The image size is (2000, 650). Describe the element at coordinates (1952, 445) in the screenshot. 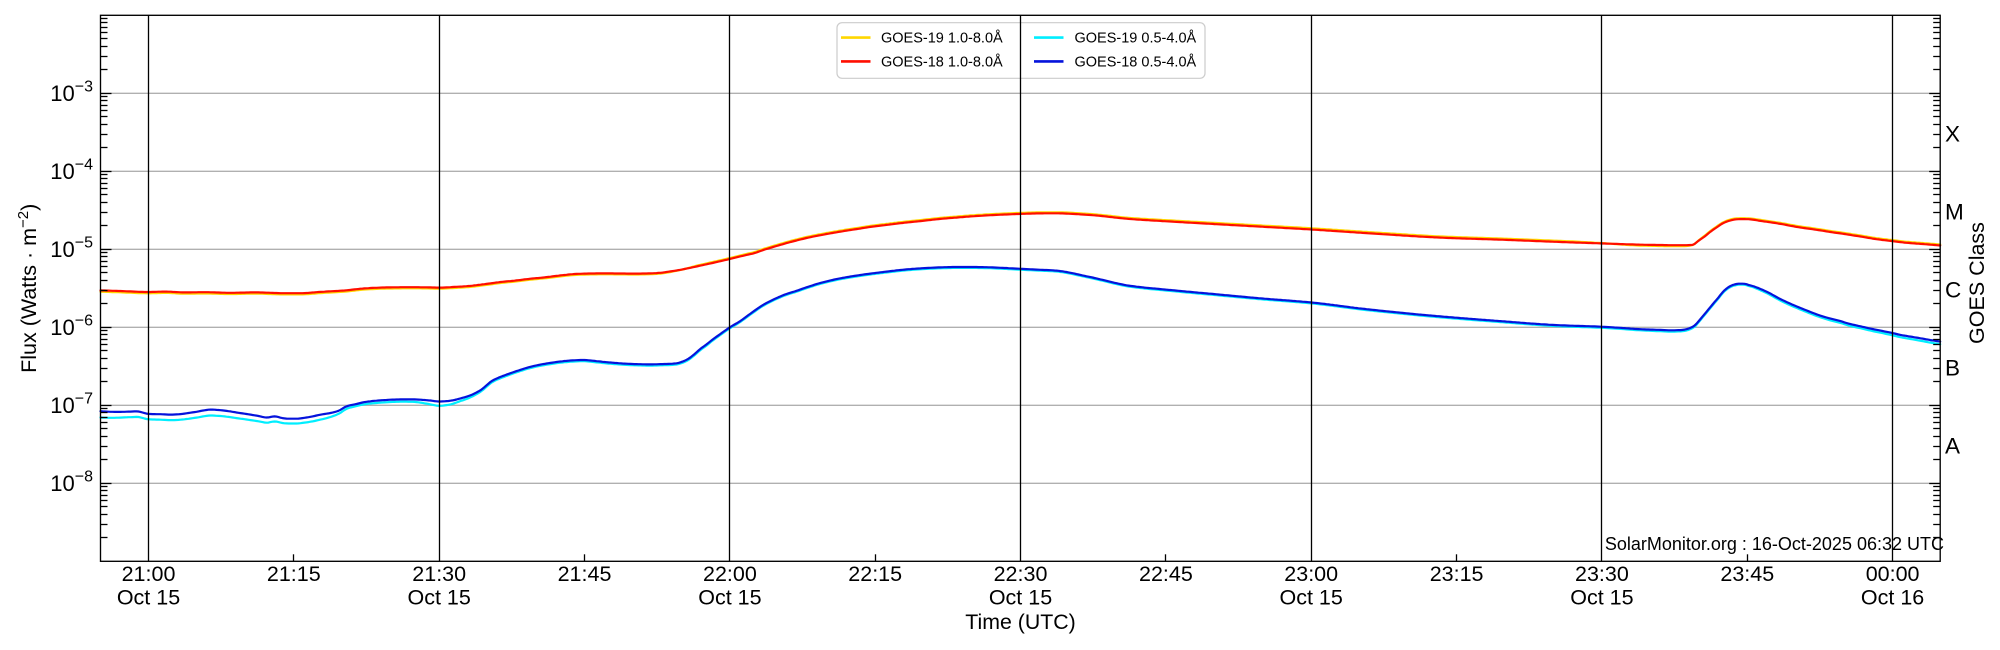

I see `svg-text: A` at that location.